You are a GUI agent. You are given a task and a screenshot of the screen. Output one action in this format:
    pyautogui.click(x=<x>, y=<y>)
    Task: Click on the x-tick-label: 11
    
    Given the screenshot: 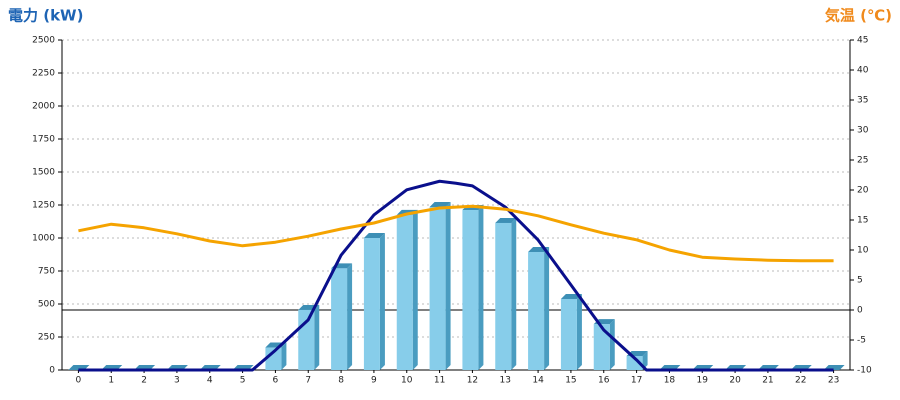 What is the action you would take?
    pyautogui.click(x=439, y=381)
    